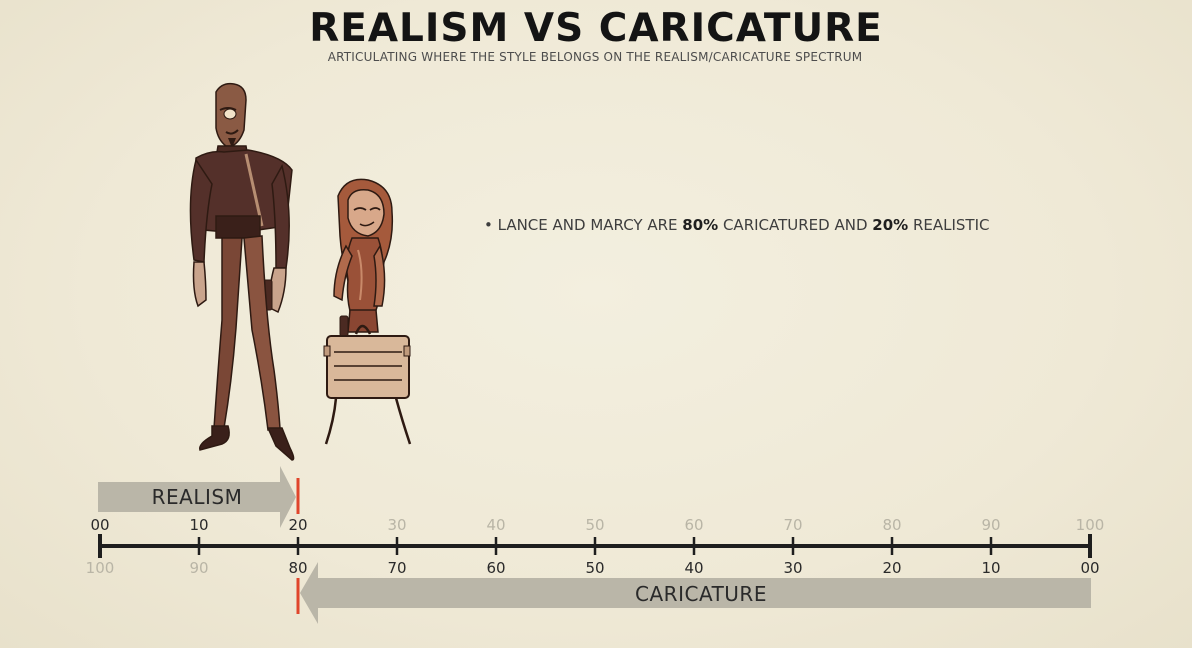  What do you see at coordinates (891, 568) in the screenshot?
I see `tick-label-bottom: 20` at bounding box center [891, 568].